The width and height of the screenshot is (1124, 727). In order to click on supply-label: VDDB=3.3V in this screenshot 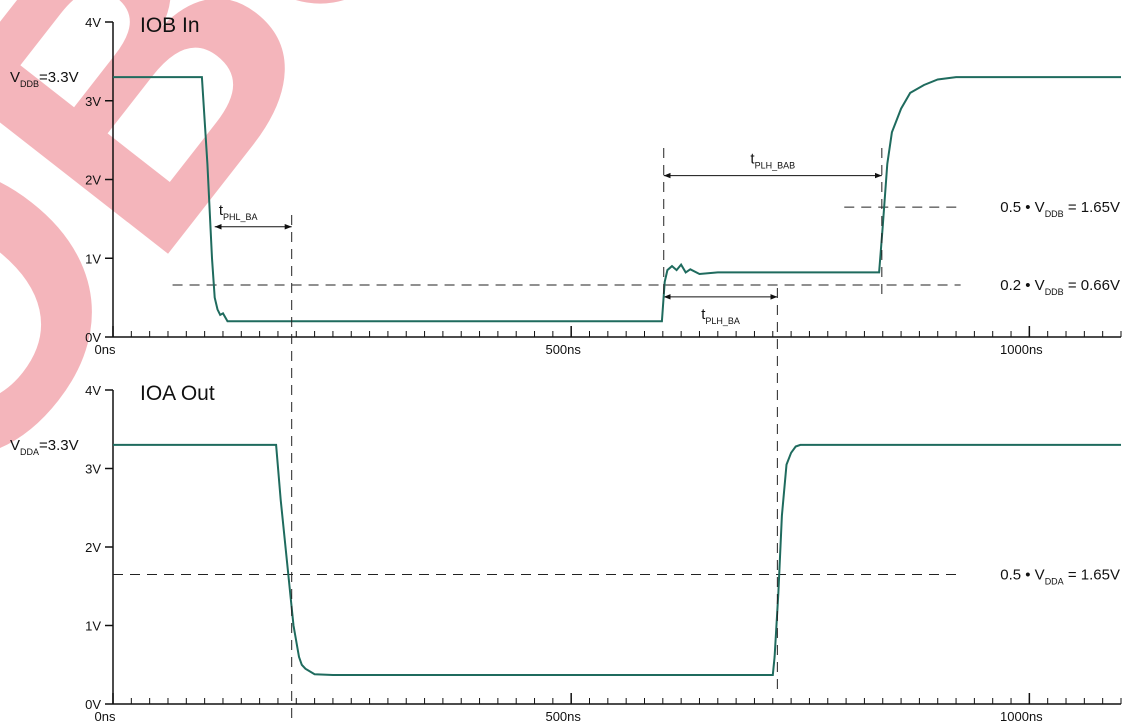, I will do `click(44, 79)`.